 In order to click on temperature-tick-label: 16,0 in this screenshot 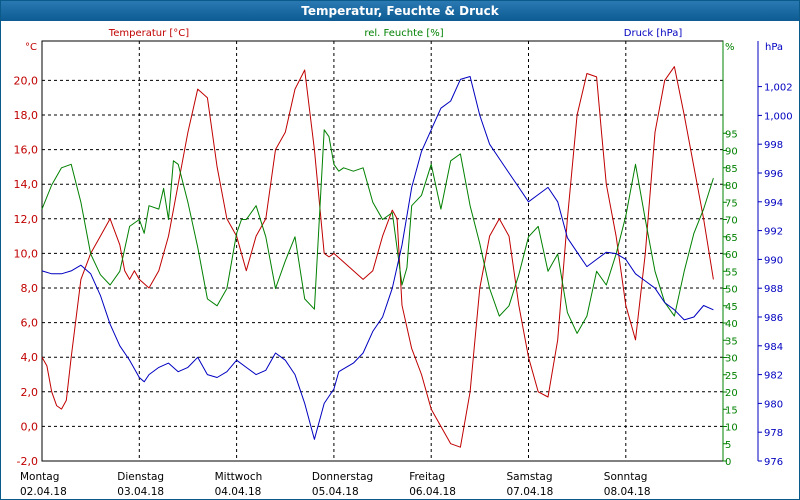, I will do `click(26, 150)`.